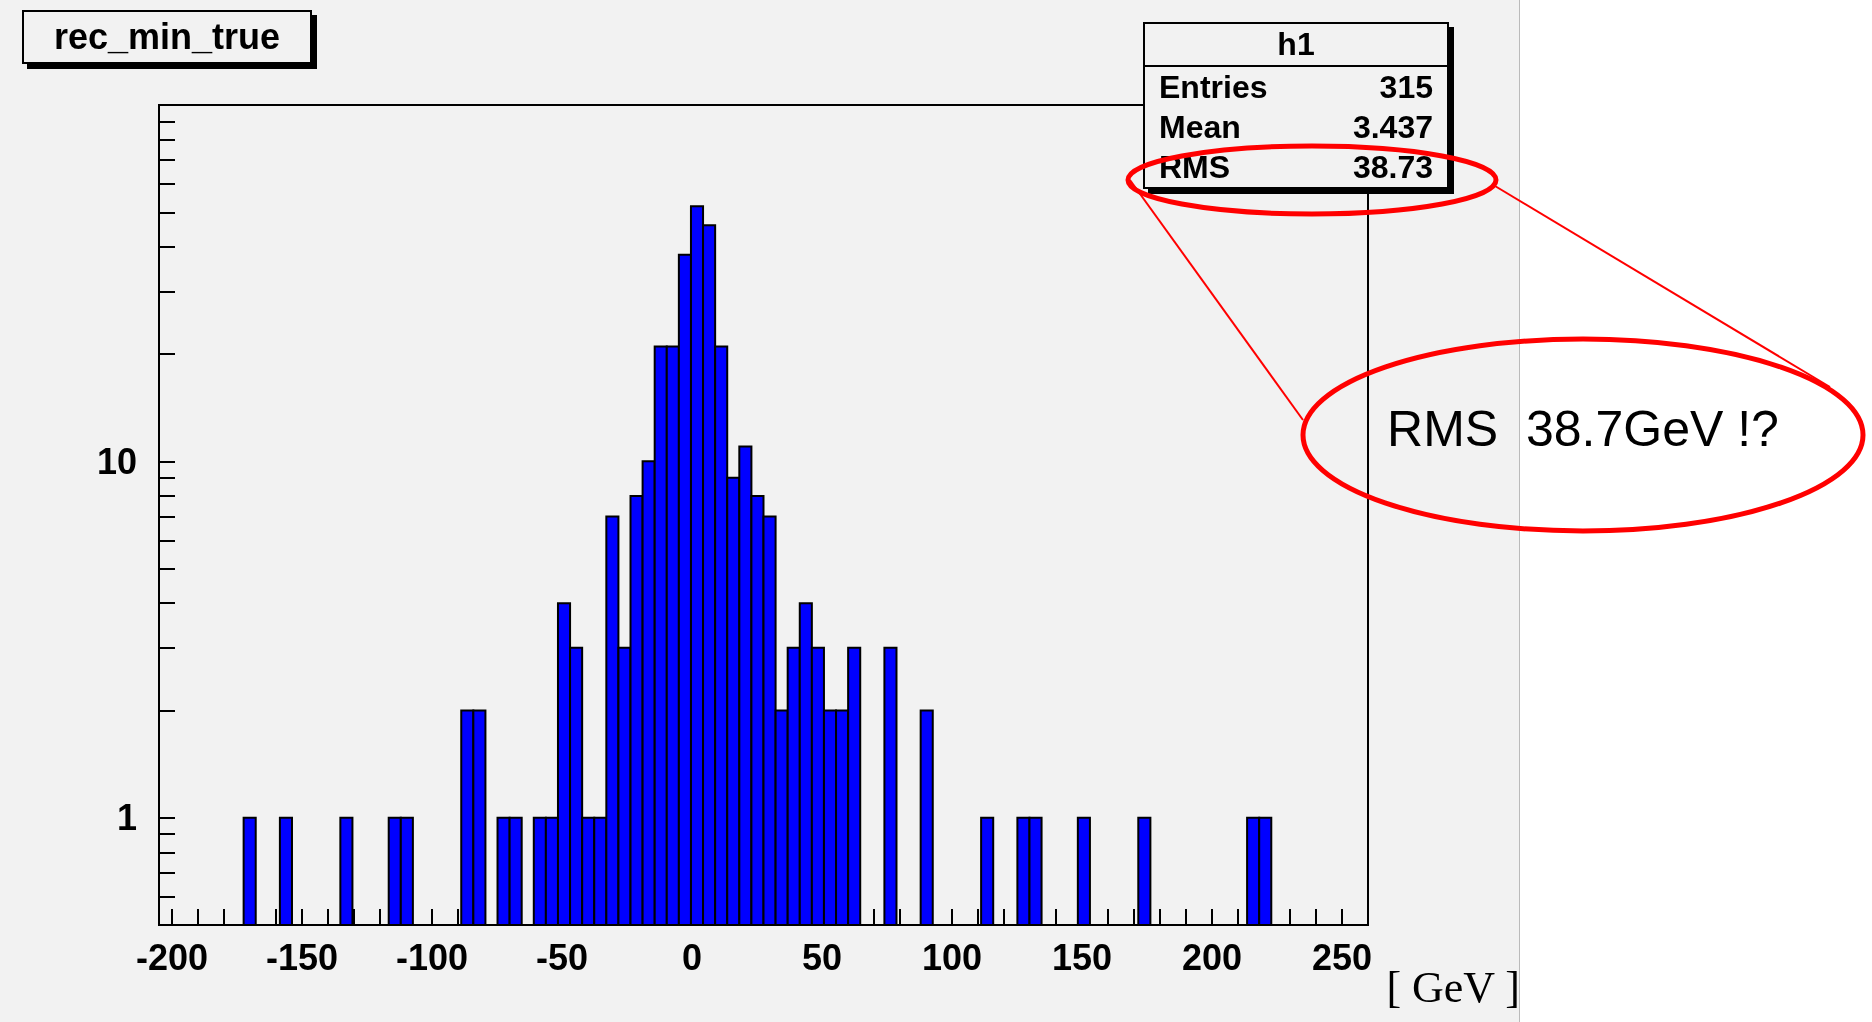  What do you see at coordinates (1212, 957) in the screenshot?
I see `x-tick-label: 200` at bounding box center [1212, 957].